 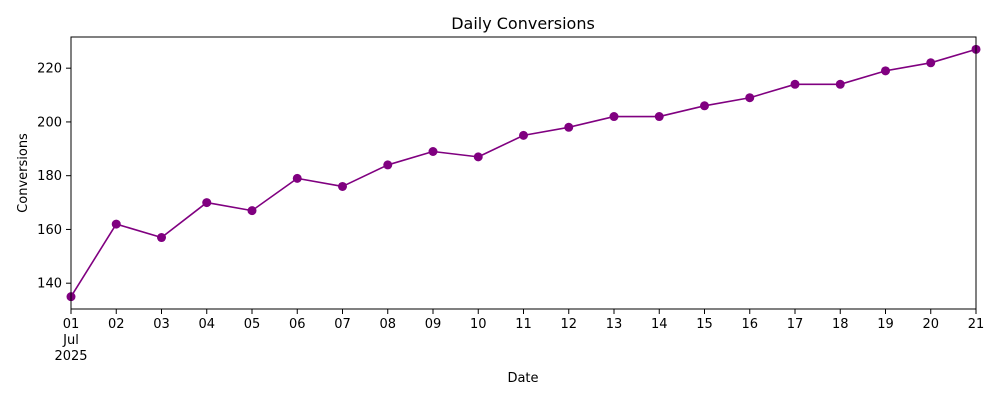 What do you see at coordinates (659, 324) in the screenshot?
I see `x-tick-label: 14` at bounding box center [659, 324].